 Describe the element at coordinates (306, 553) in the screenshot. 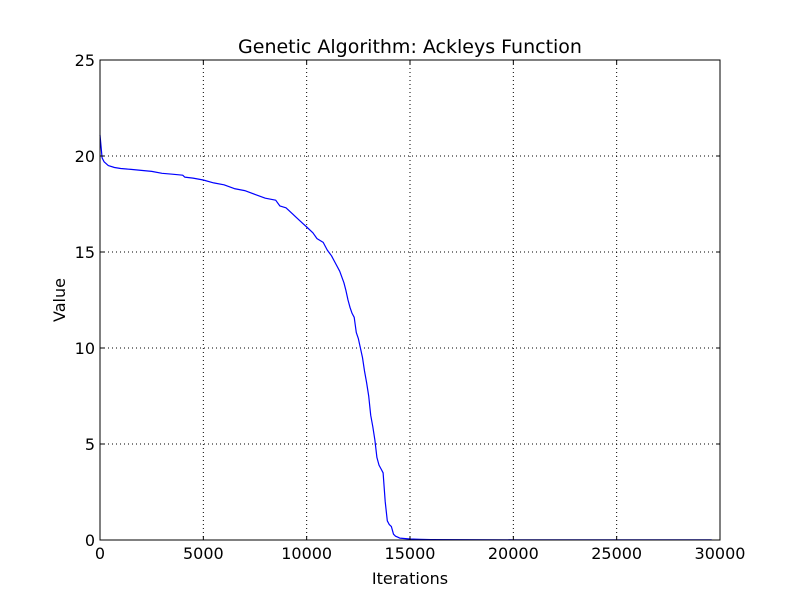

I see `x-tick-label: 10000` at that location.